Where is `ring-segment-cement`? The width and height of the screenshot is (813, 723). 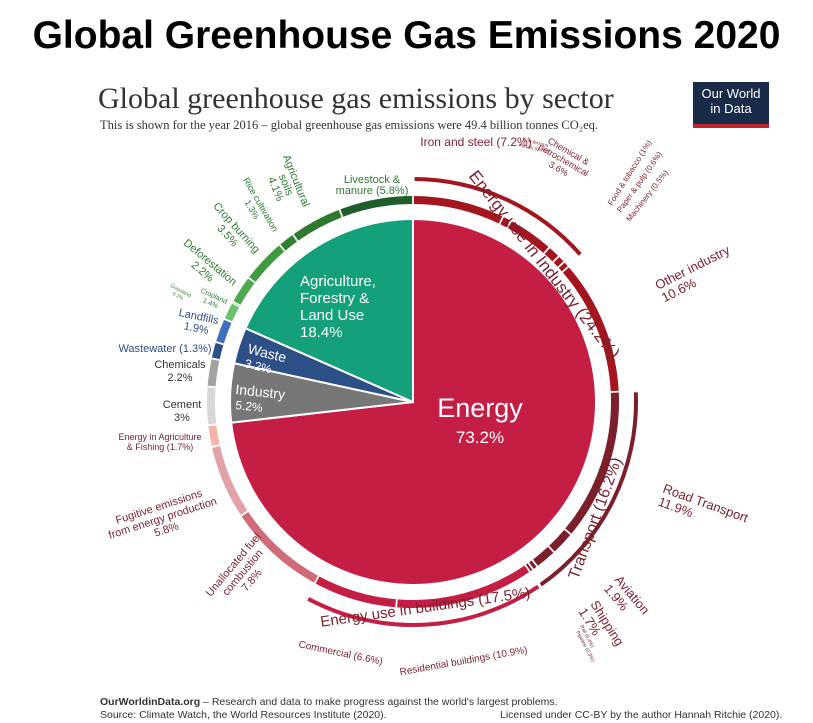
ring-segment-cement is located at coordinates (212, 406).